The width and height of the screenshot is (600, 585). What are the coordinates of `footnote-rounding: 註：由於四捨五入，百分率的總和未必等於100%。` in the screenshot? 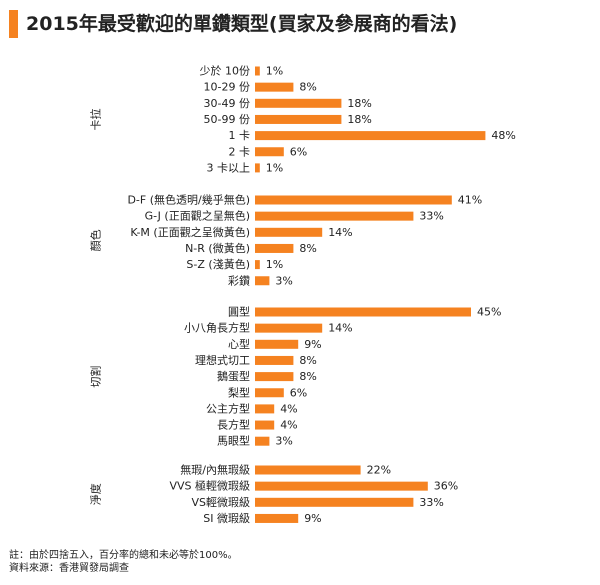 It's located at (123, 555).